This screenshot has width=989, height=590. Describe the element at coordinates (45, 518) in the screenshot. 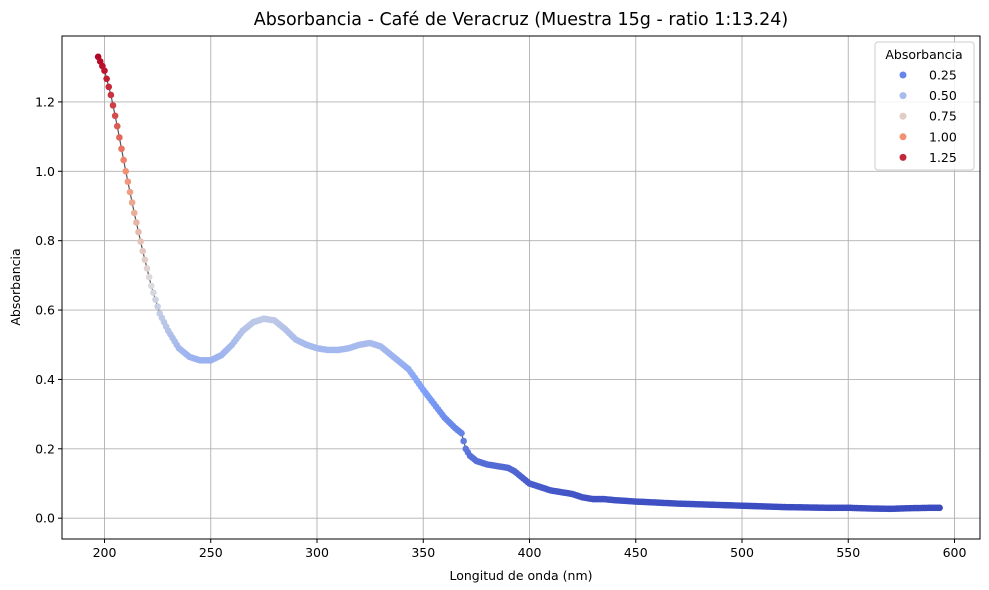

I see `y-tick-label-0: 0.0` at that location.